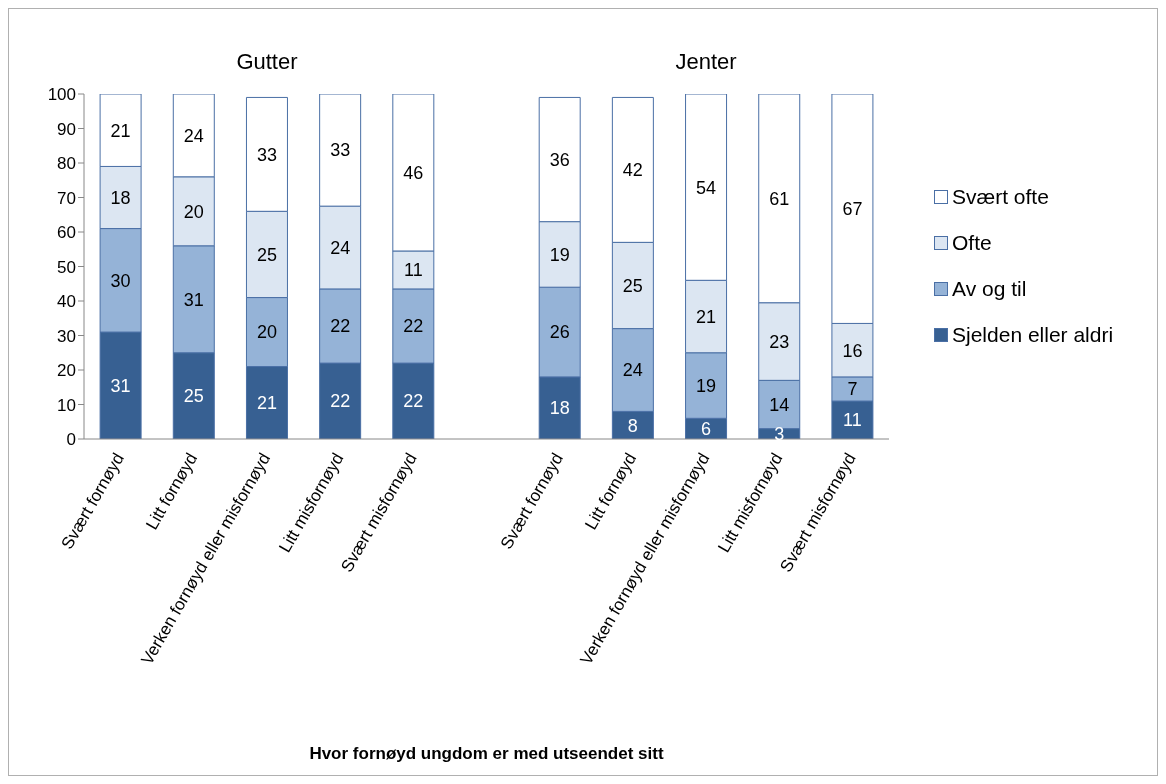 The height and width of the screenshot is (784, 1166). I want to click on y-tick-label: 10, so click(66, 405).